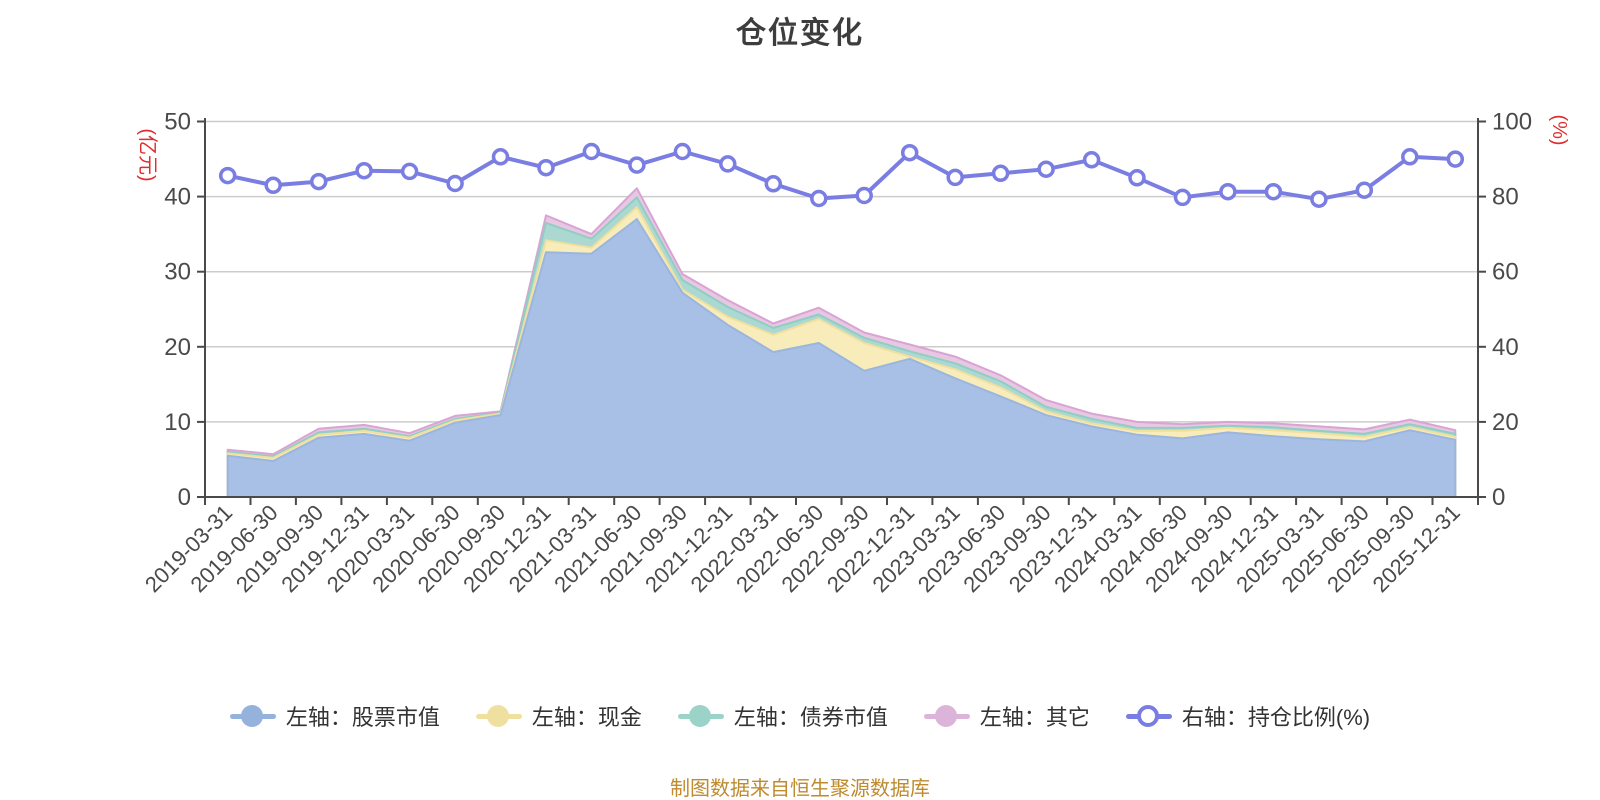  What do you see at coordinates (252, 716) in the screenshot?
I see `stock-series-marker-icon` at bounding box center [252, 716].